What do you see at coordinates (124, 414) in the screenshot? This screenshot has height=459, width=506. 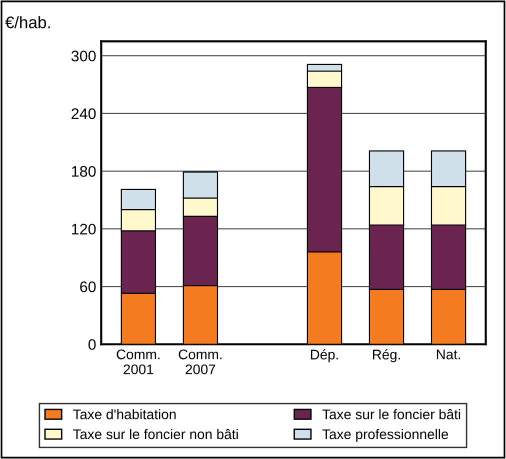 I see `legend-label: Taxe d'habitation` at bounding box center [124, 414].